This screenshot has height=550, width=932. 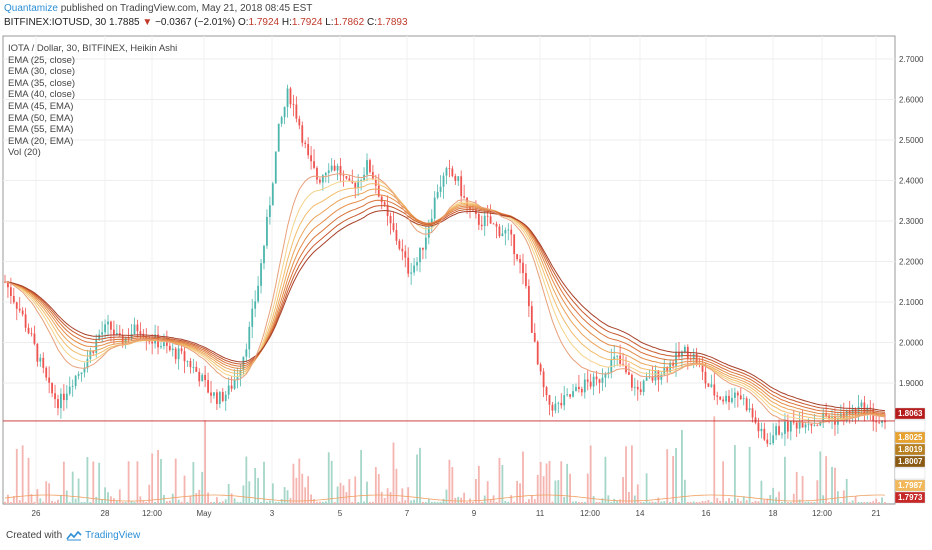 What do you see at coordinates (910, 449) in the screenshot?
I see `price-label-box` at bounding box center [910, 449].